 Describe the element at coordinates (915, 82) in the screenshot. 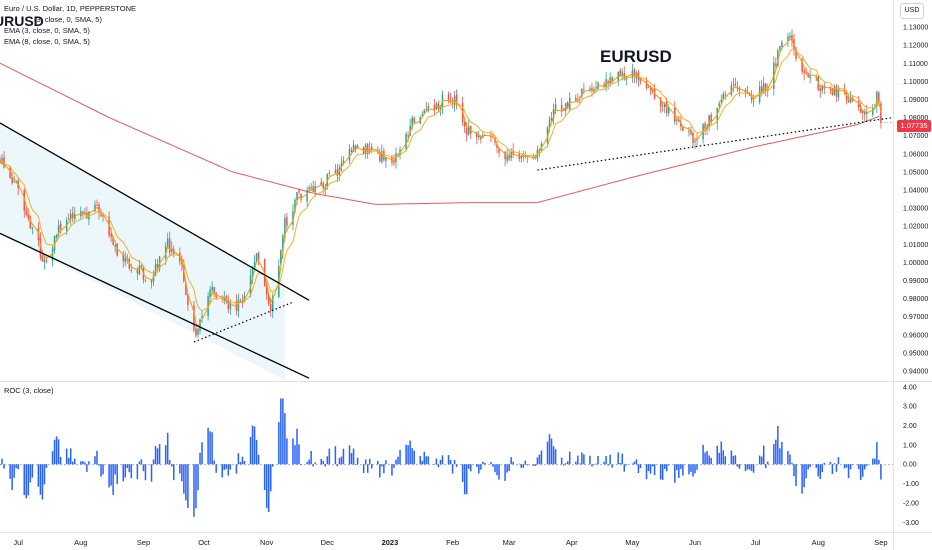

I see `price-tick-label: 1.10000` at that location.